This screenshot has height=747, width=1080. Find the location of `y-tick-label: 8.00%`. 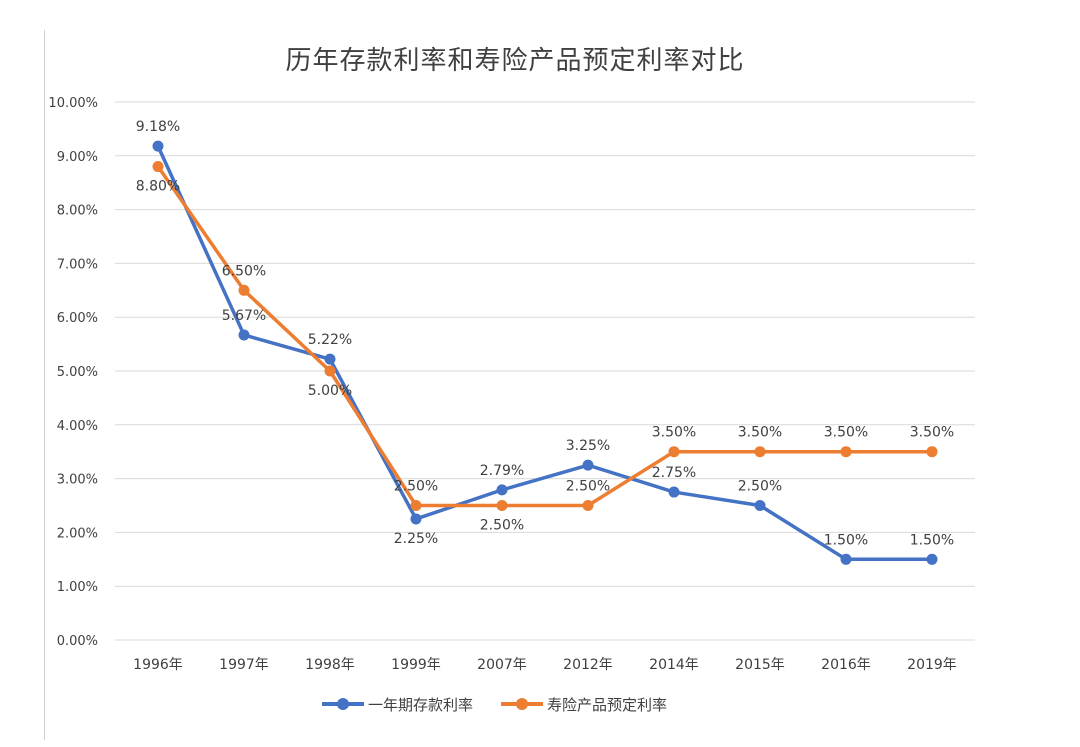

y-tick-label: 8.00% is located at coordinates (77, 211).